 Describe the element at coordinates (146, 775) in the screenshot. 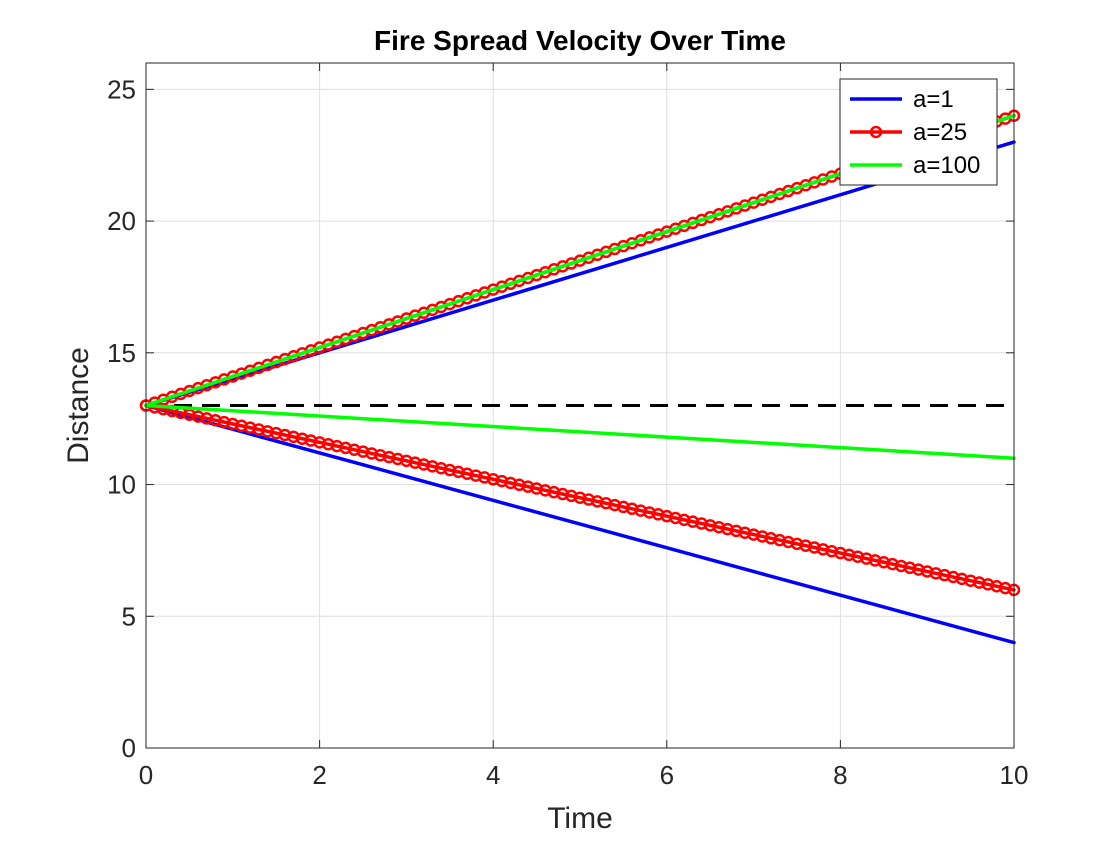

I see `x-tick-label: 0` at that location.